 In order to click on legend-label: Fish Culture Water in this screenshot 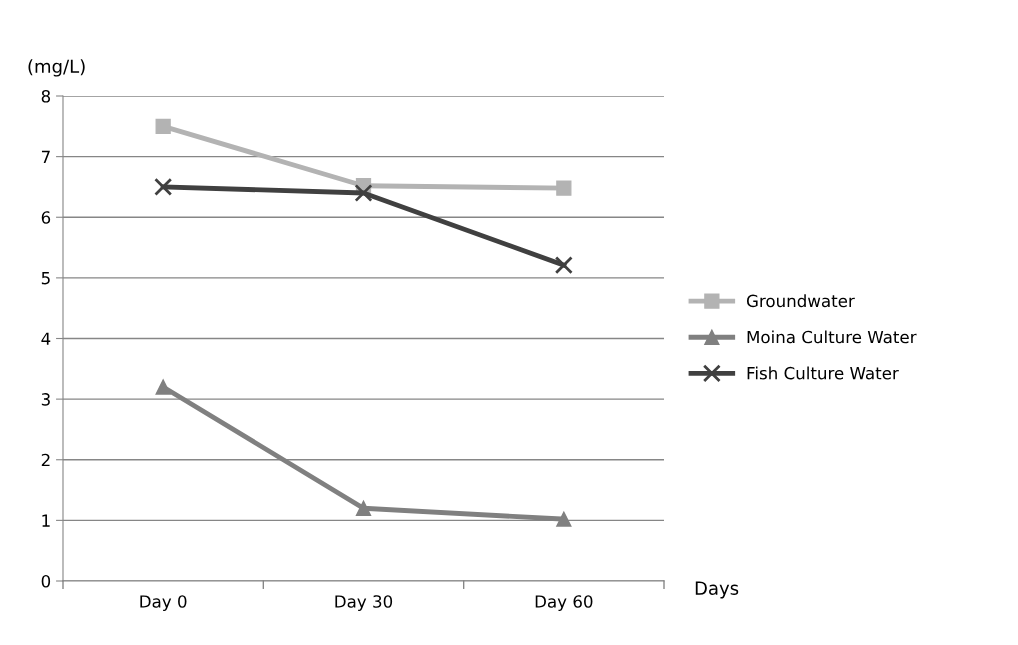, I will do `click(823, 373)`.